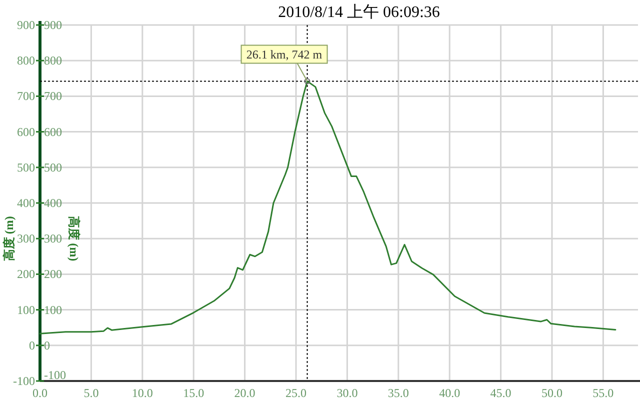 This screenshot has width=640, height=404. What do you see at coordinates (449, 393) in the screenshot?
I see `x-tick-label: 40.0` at bounding box center [449, 393].